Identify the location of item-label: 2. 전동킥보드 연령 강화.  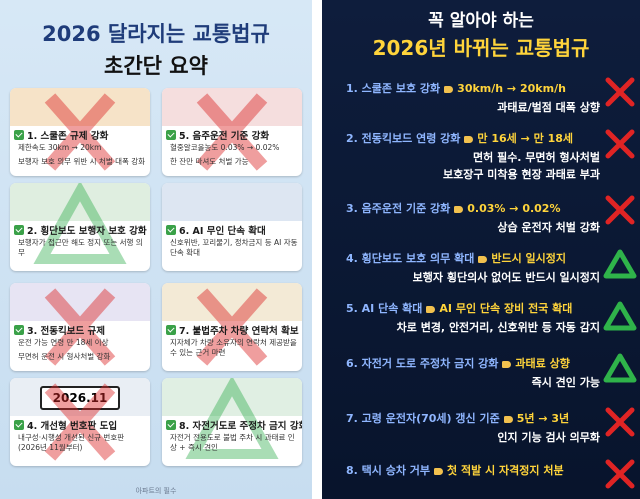
(403, 138).